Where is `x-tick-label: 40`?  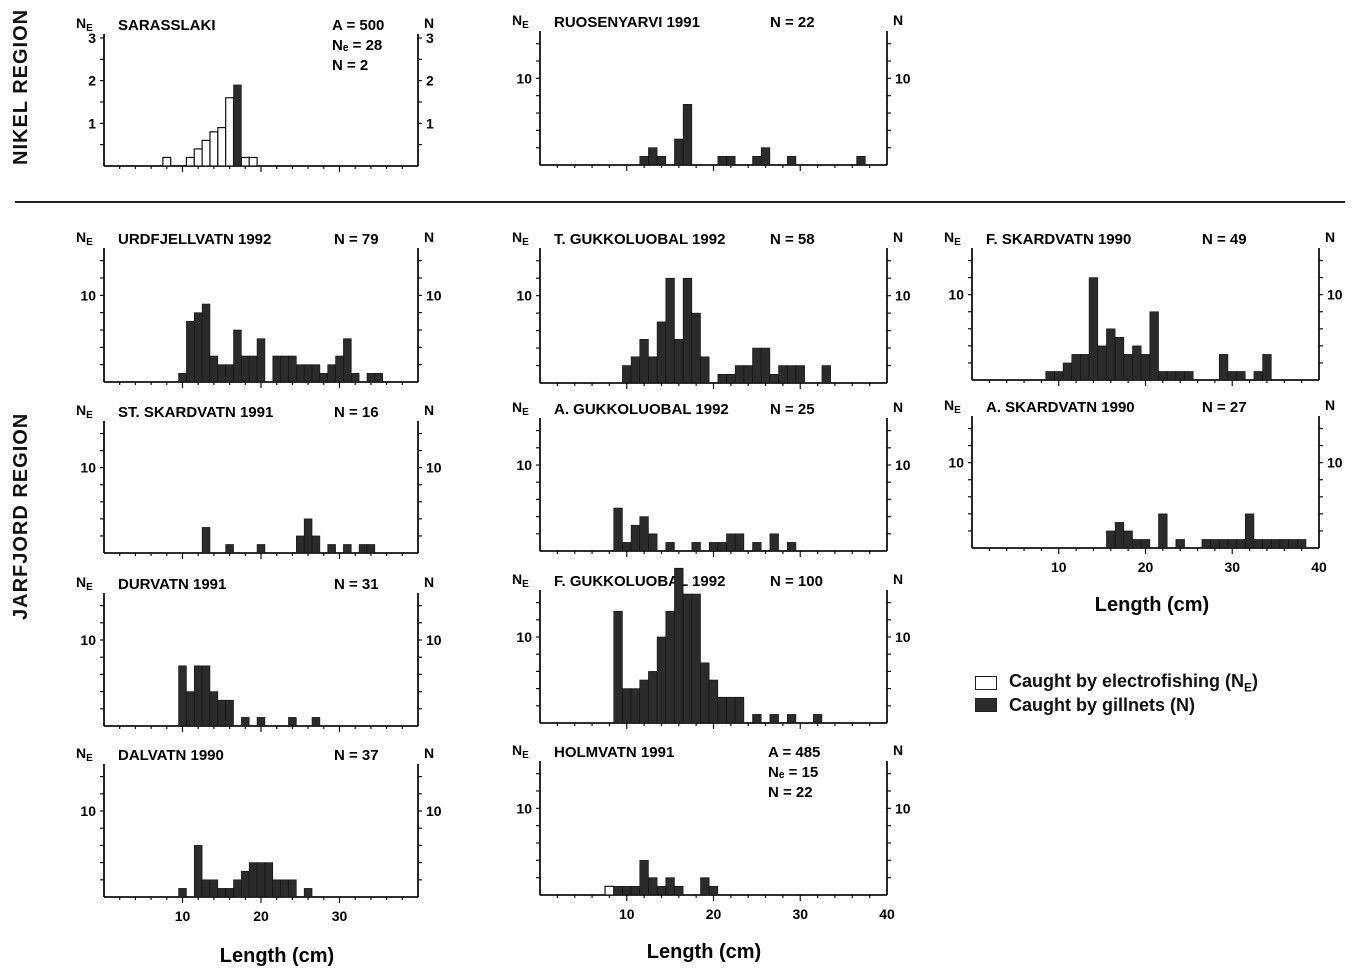 x-tick-label: 40 is located at coordinates (1319, 567).